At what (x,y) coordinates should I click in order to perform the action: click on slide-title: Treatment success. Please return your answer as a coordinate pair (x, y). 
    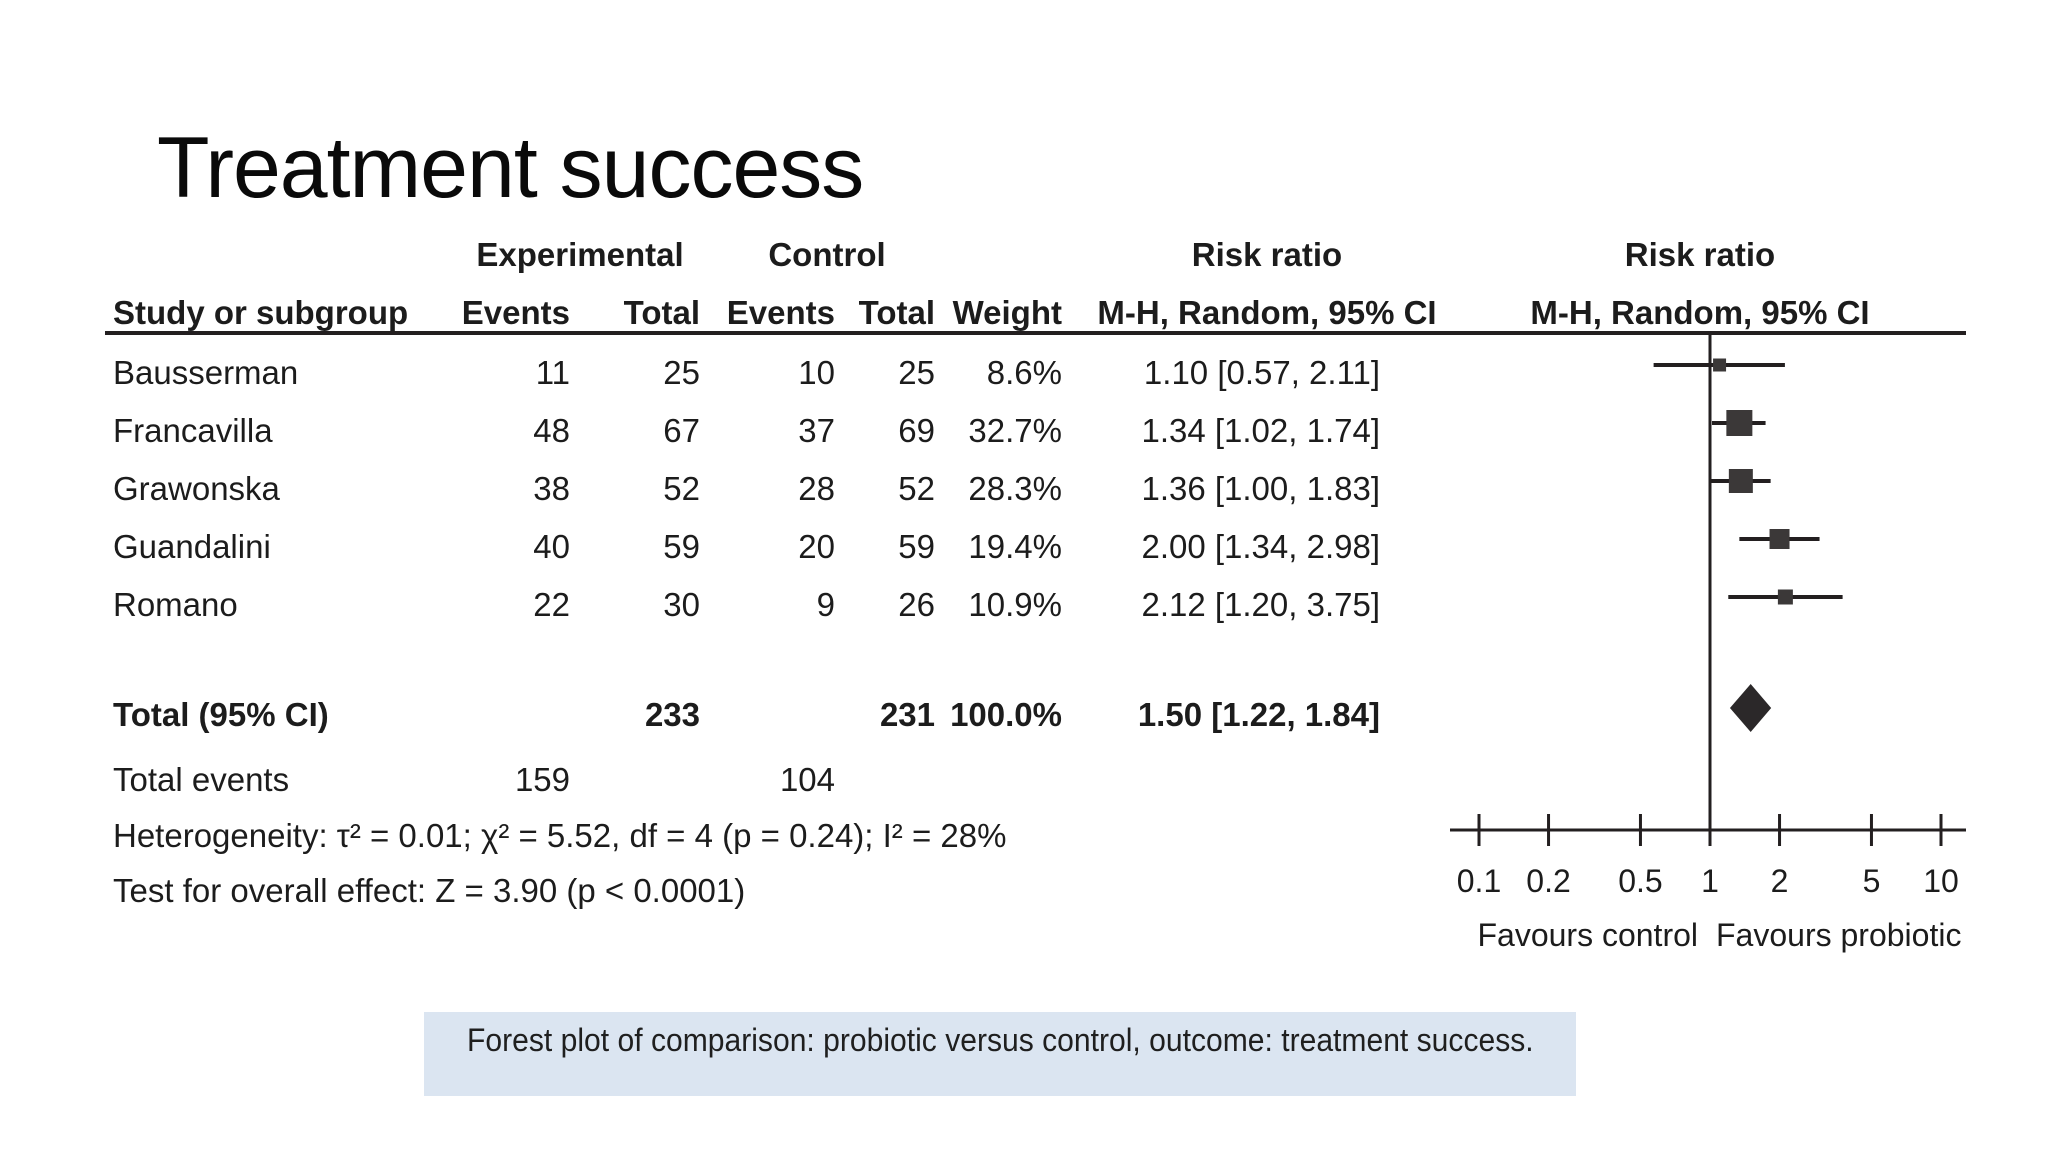
    Looking at the image, I should click on (510, 168).